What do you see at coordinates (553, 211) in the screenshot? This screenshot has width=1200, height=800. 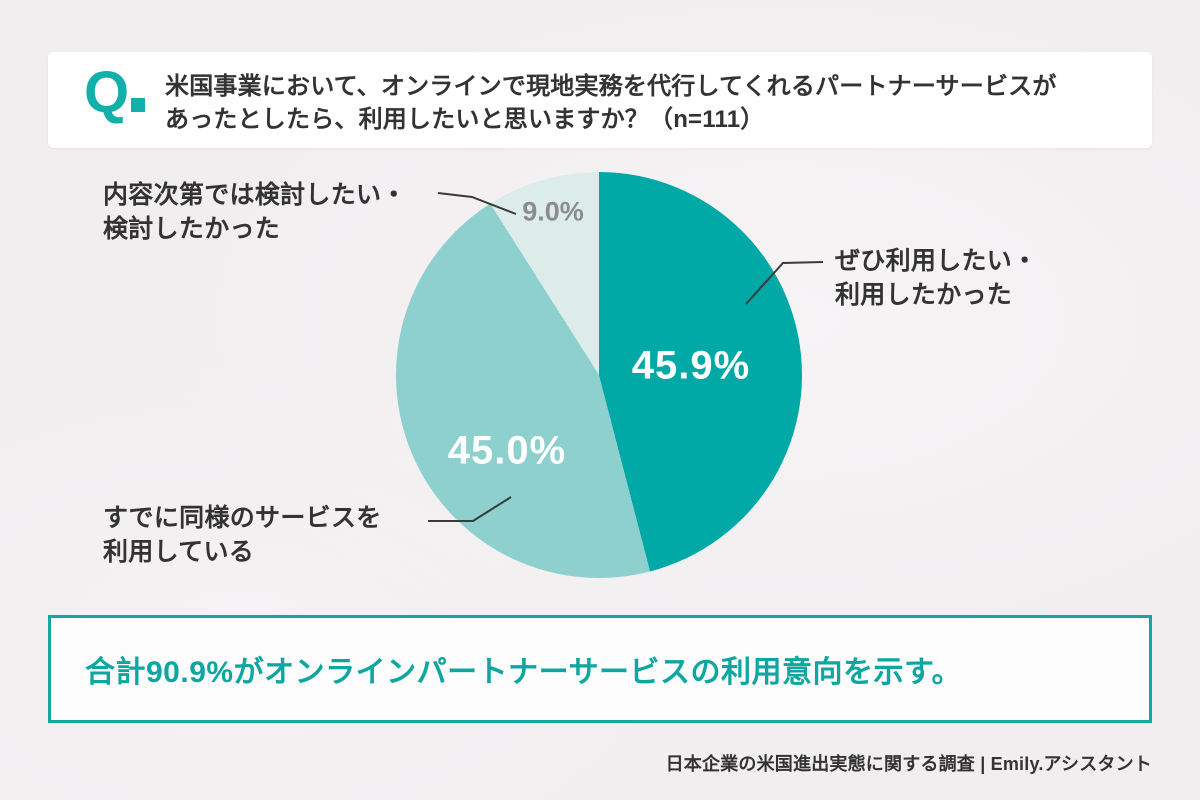 I see `pie-value-consider: 9.0%` at bounding box center [553, 211].